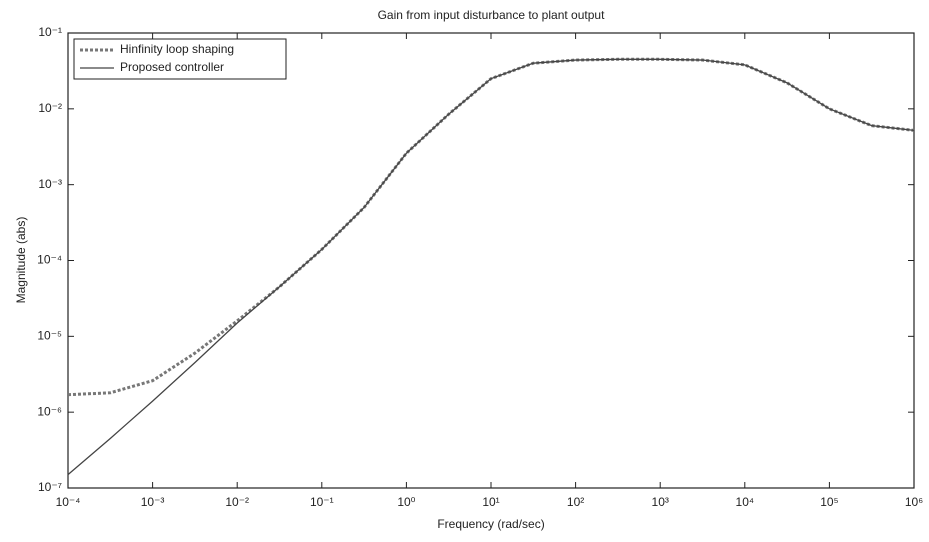  What do you see at coordinates (49, 260) in the screenshot?
I see `y-tick-label: 10⁻⁴` at bounding box center [49, 260].